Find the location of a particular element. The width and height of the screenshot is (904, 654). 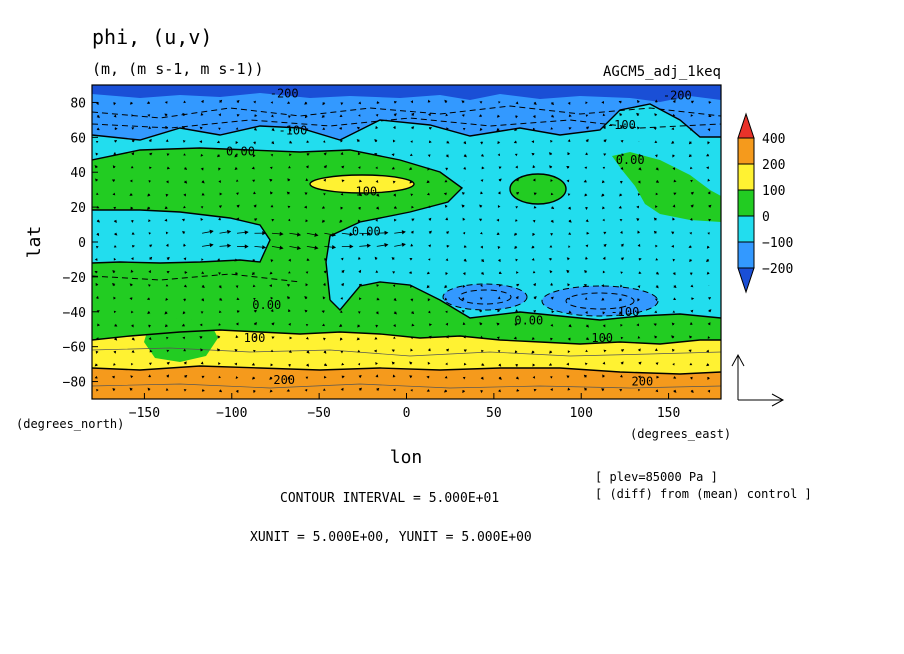

contour-line-neg100-north is located at coordinates (406, 122).